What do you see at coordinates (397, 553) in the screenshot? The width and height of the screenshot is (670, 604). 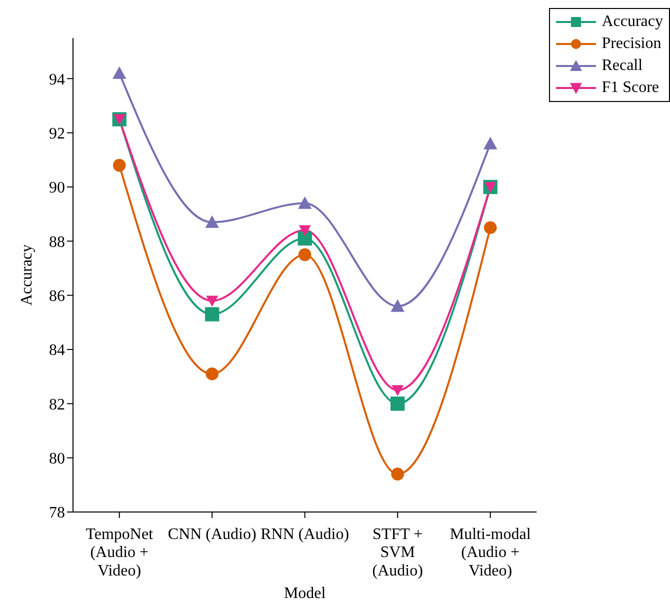 I see `x-tick-label: STFT + SVM (Audio)` at bounding box center [397, 553].